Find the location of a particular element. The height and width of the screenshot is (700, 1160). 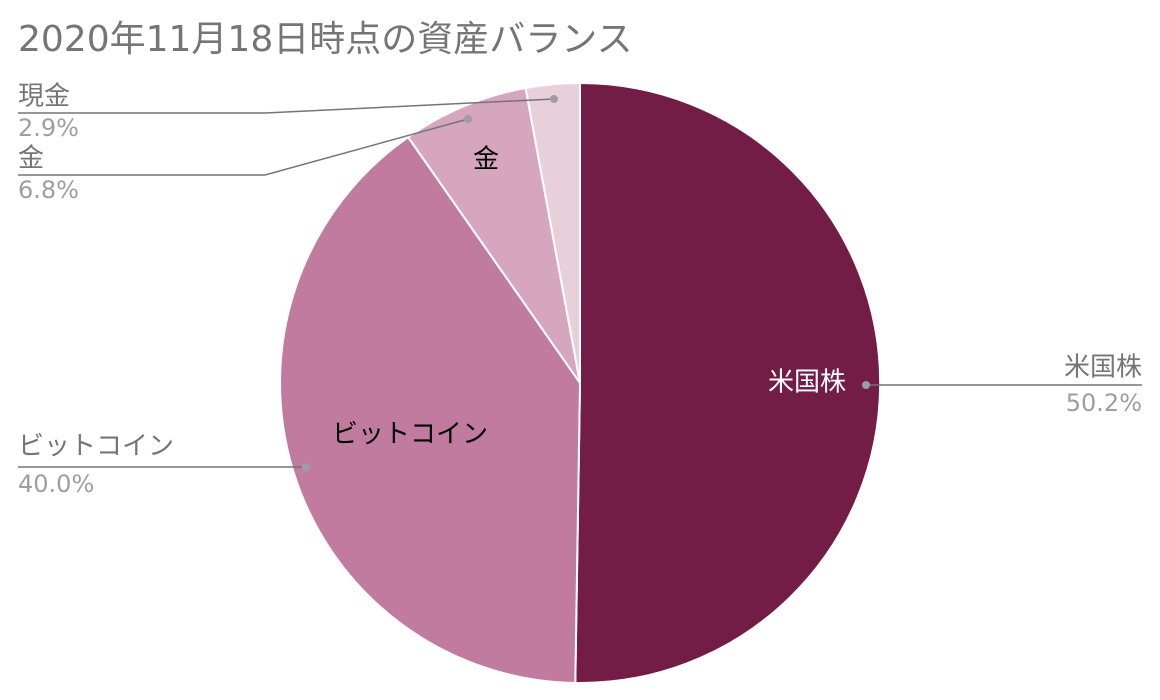

outer-percent-cash: 2.9% is located at coordinates (48, 128).